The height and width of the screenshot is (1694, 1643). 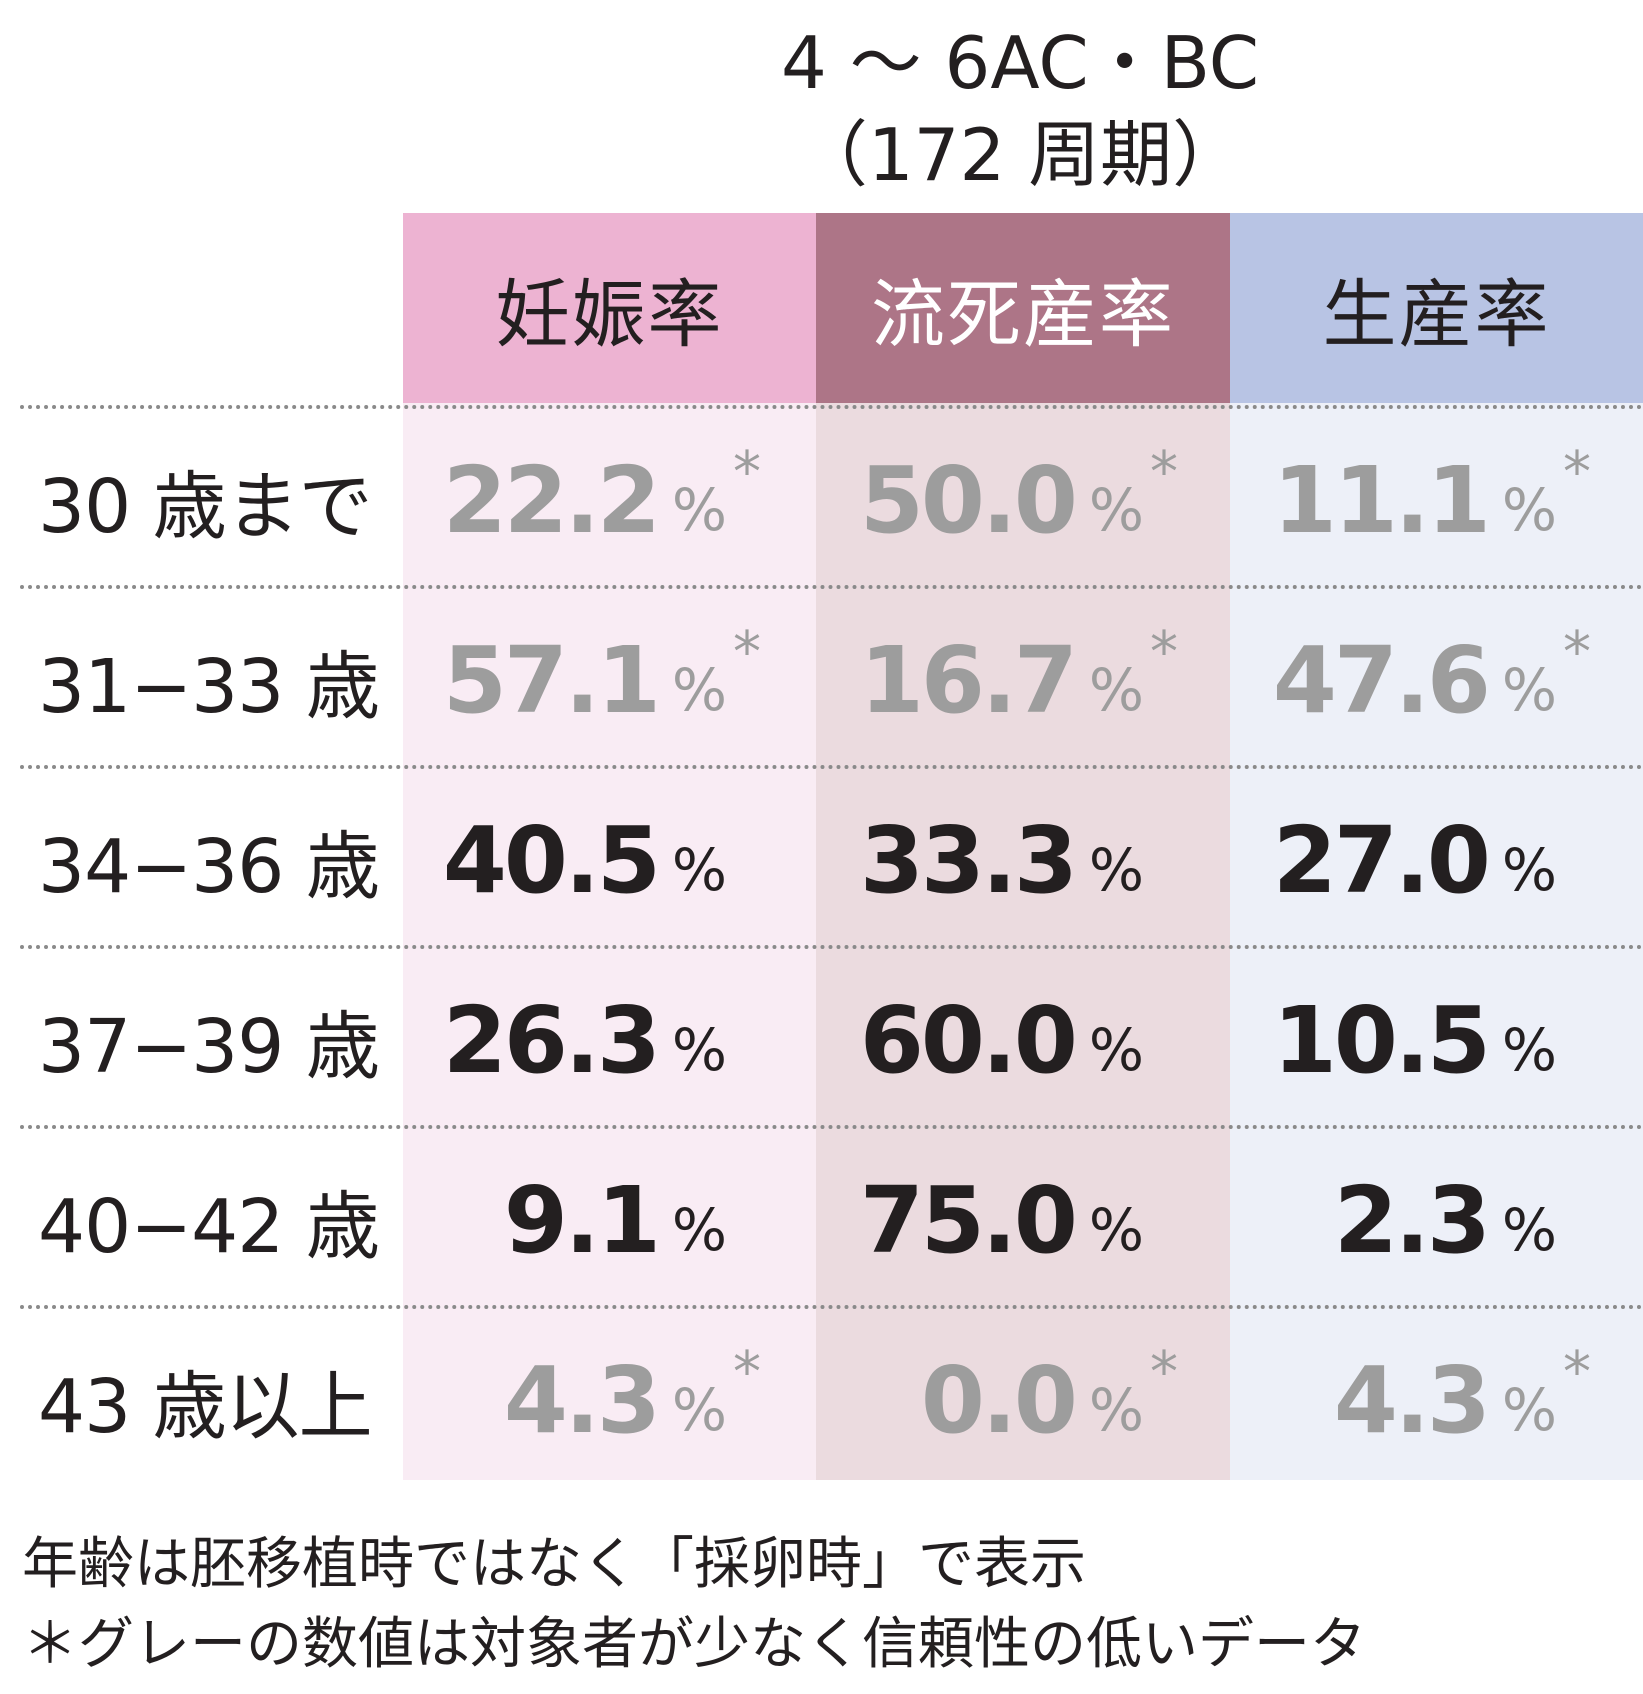 What do you see at coordinates (609, 308) in the screenshot?
I see `column-header-pregnancy-rate: 妊娠率` at bounding box center [609, 308].